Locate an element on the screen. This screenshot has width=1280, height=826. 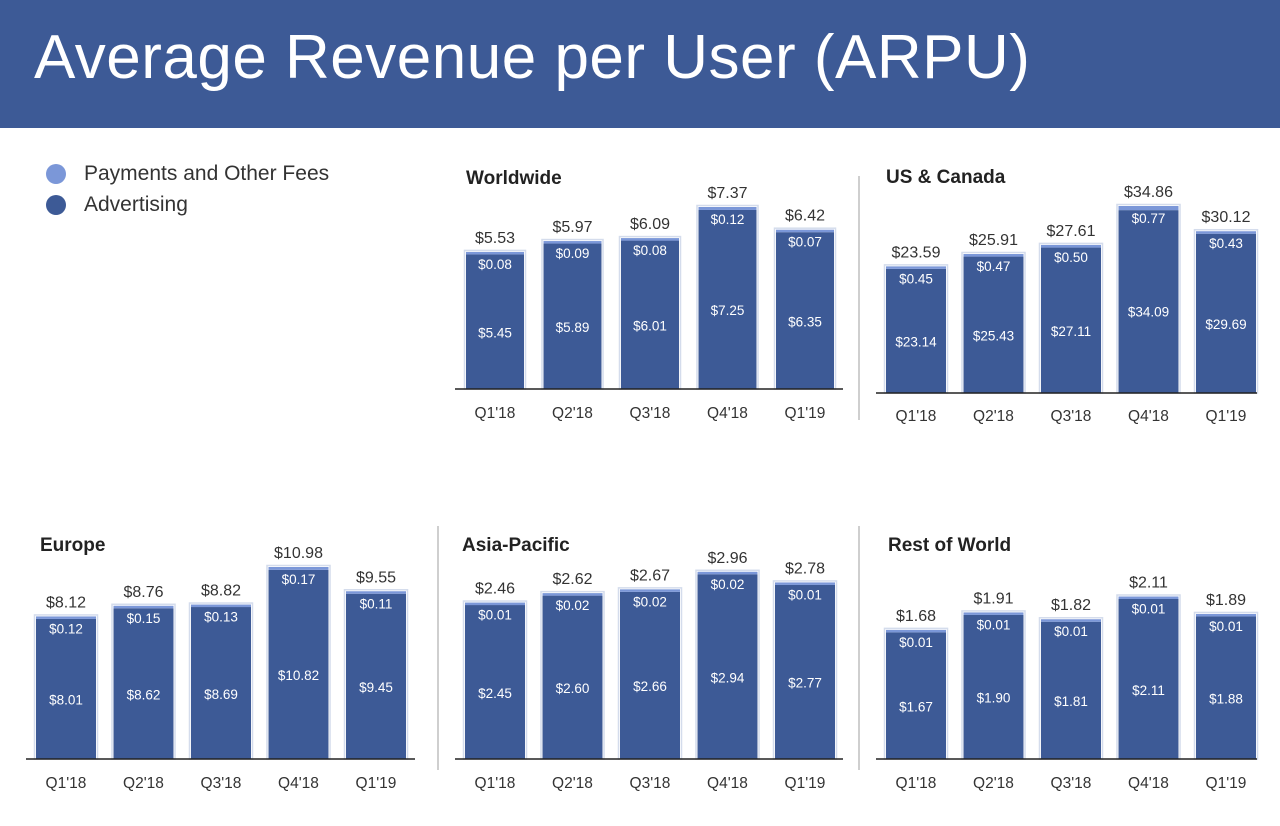
legend-item-payments: Payments and Other Fees is located at coordinates (187, 173).